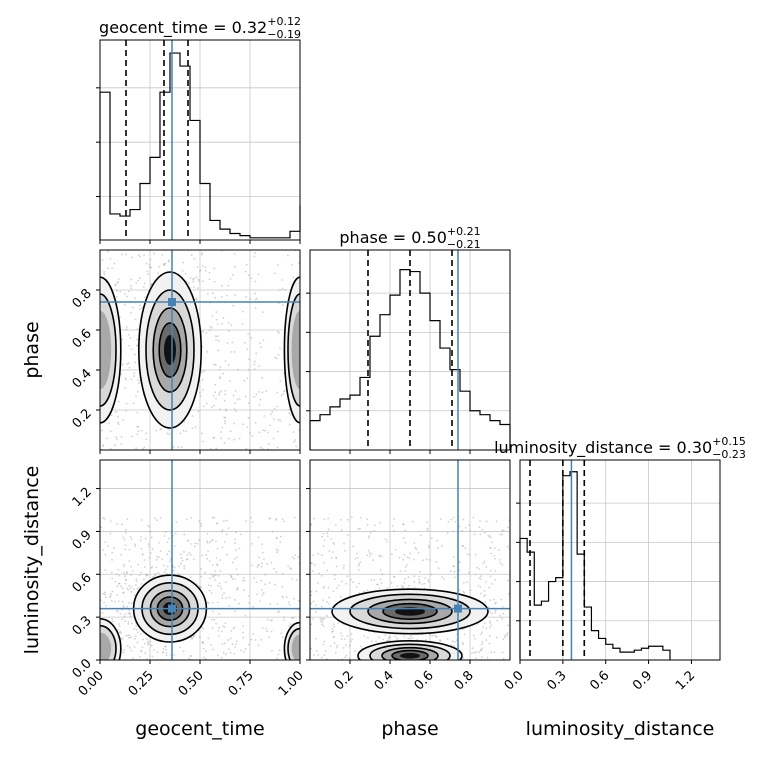  I want to click on title-prefix: luminosity_distance =, so click(585, 448).